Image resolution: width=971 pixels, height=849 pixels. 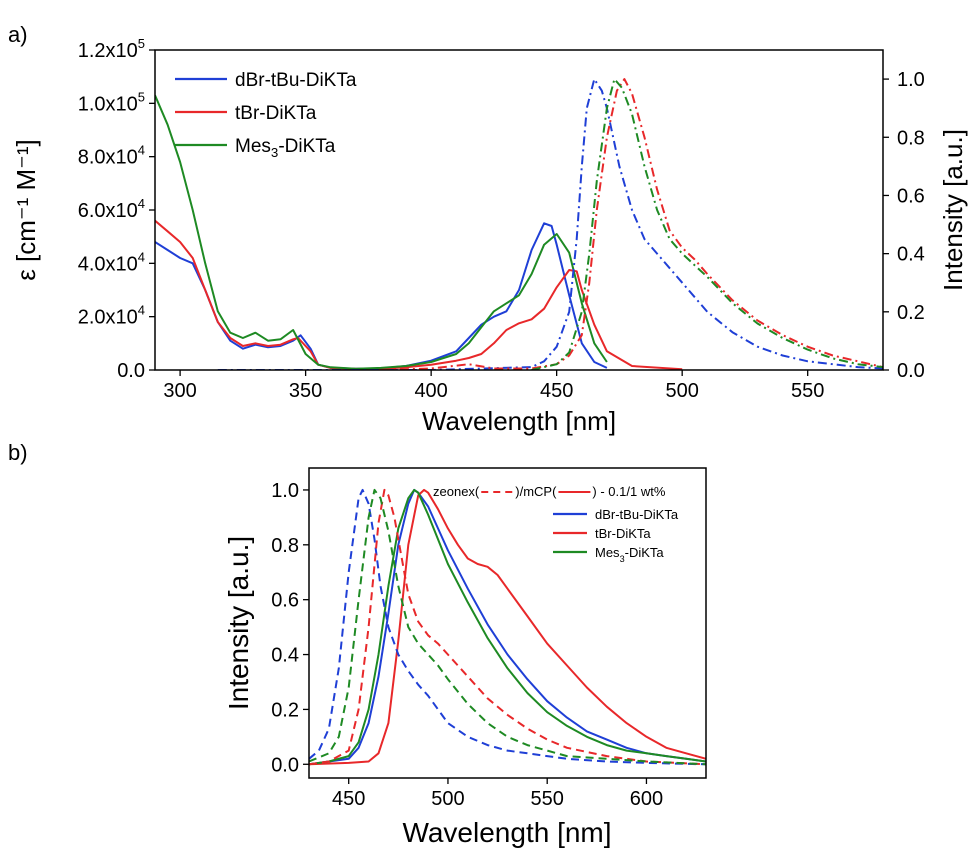 I want to click on series-line-mes3-dikta-mCP, so click(x=507, y=627).